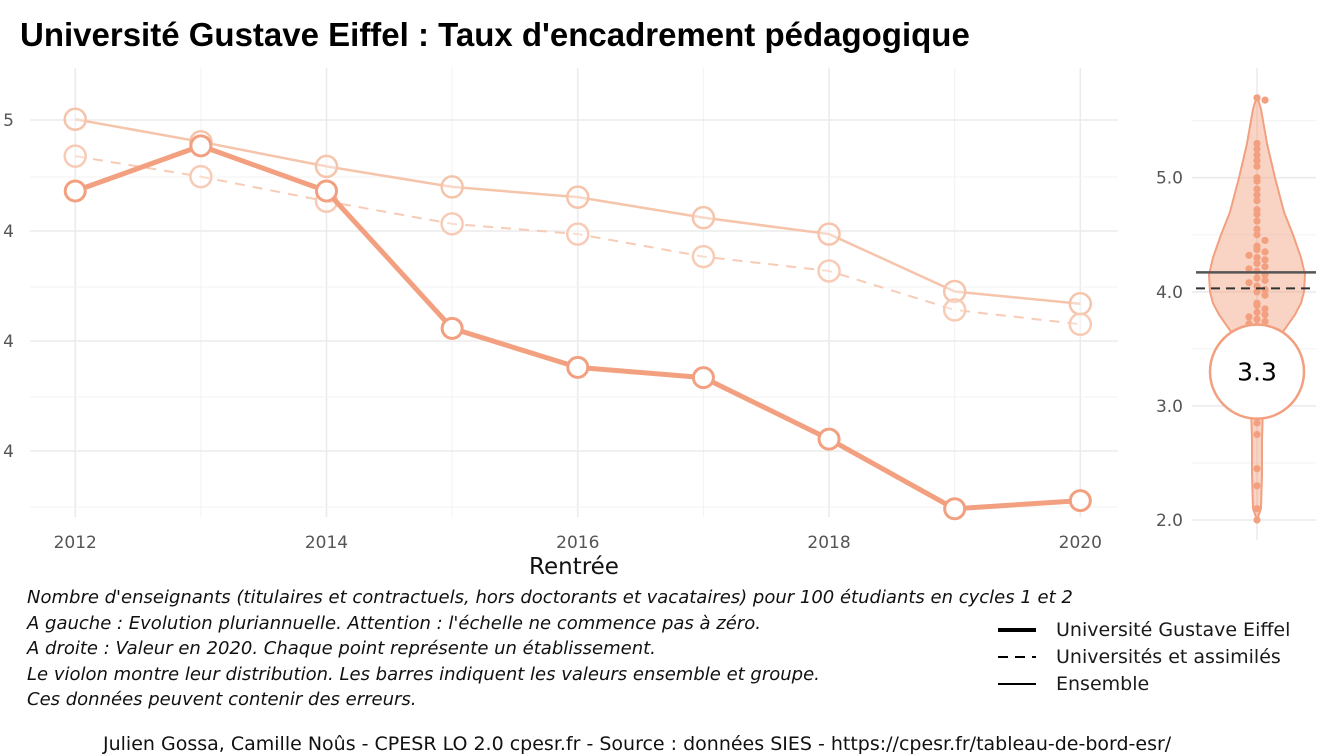 This screenshot has width=1344, height=756. I want to click on highlight-bubble, so click(1257, 371).